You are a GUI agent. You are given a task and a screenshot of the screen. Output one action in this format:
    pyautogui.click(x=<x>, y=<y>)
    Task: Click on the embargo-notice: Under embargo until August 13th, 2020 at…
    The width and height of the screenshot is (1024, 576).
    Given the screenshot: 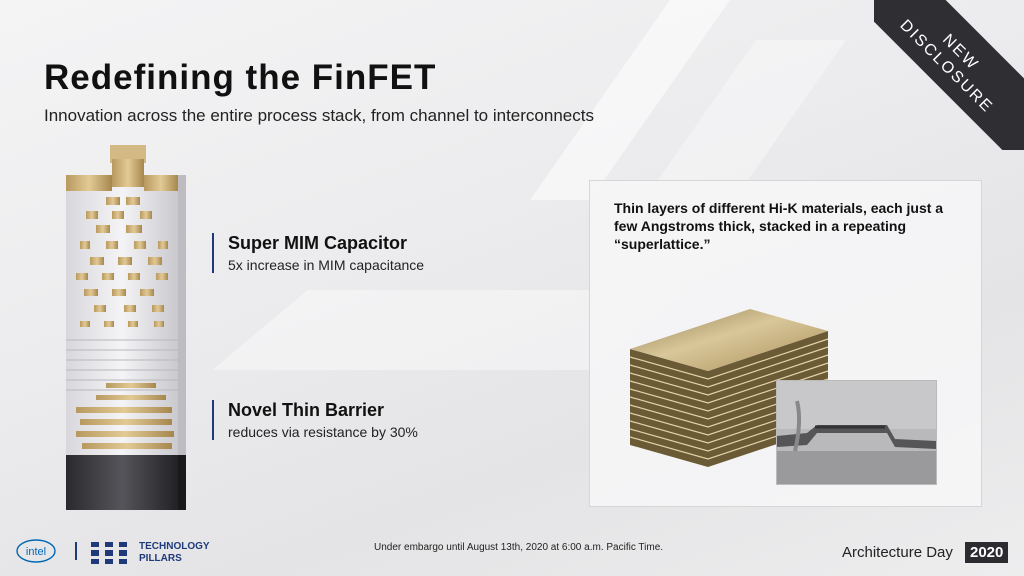 What is the action you would take?
    pyautogui.click(x=519, y=547)
    